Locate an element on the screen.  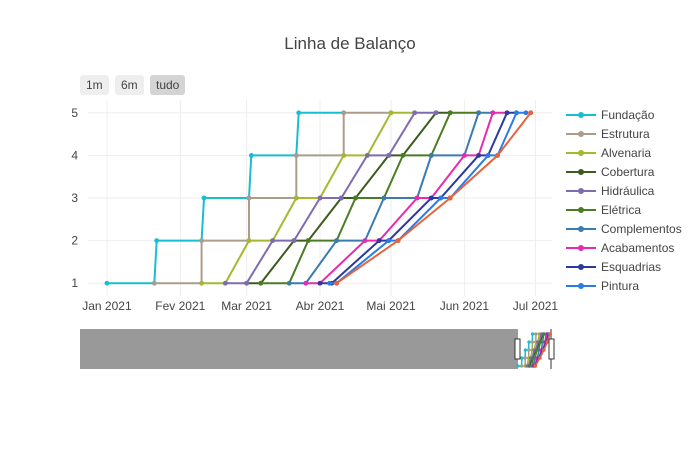
x-tick-label: Jan 2021 is located at coordinates (107, 306).